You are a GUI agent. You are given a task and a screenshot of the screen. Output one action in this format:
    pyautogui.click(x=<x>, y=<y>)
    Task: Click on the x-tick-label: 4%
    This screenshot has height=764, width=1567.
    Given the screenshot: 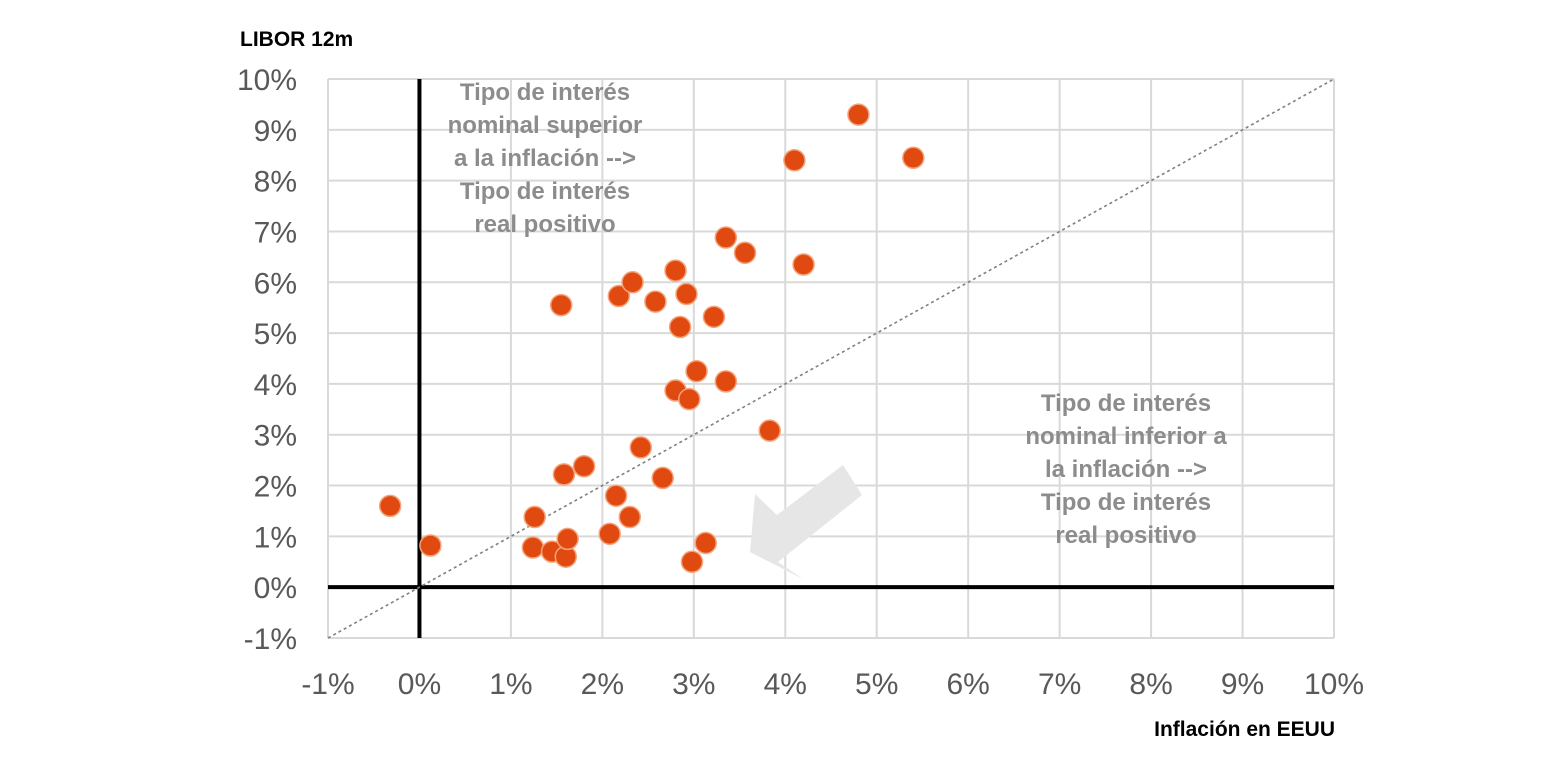 What is the action you would take?
    pyautogui.click(x=785, y=684)
    